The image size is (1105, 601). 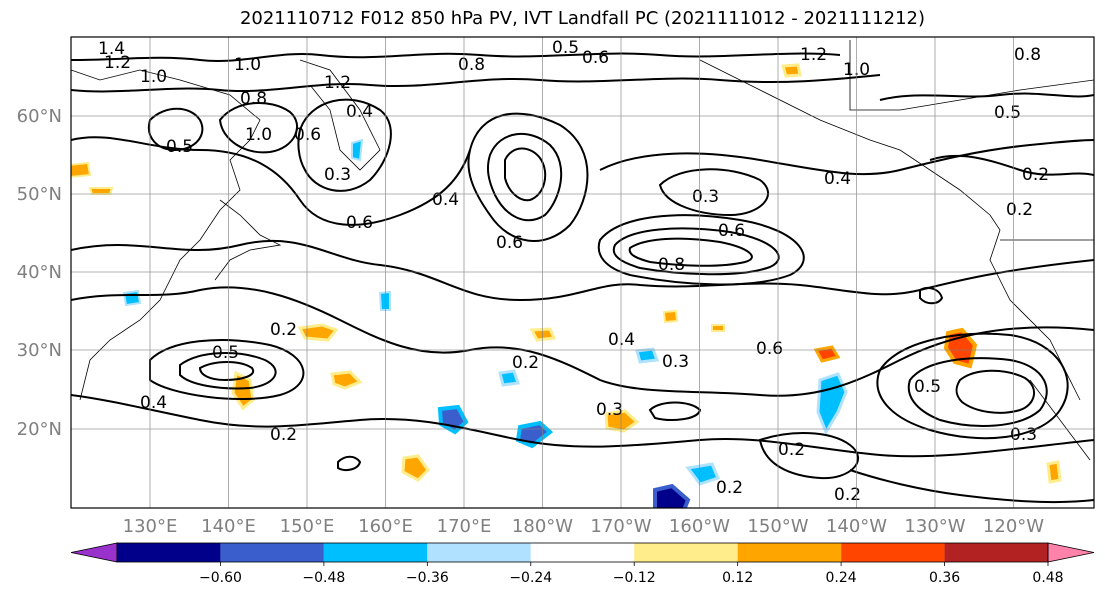 I want to click on colorbar-frame, so click(x=582, y=552).